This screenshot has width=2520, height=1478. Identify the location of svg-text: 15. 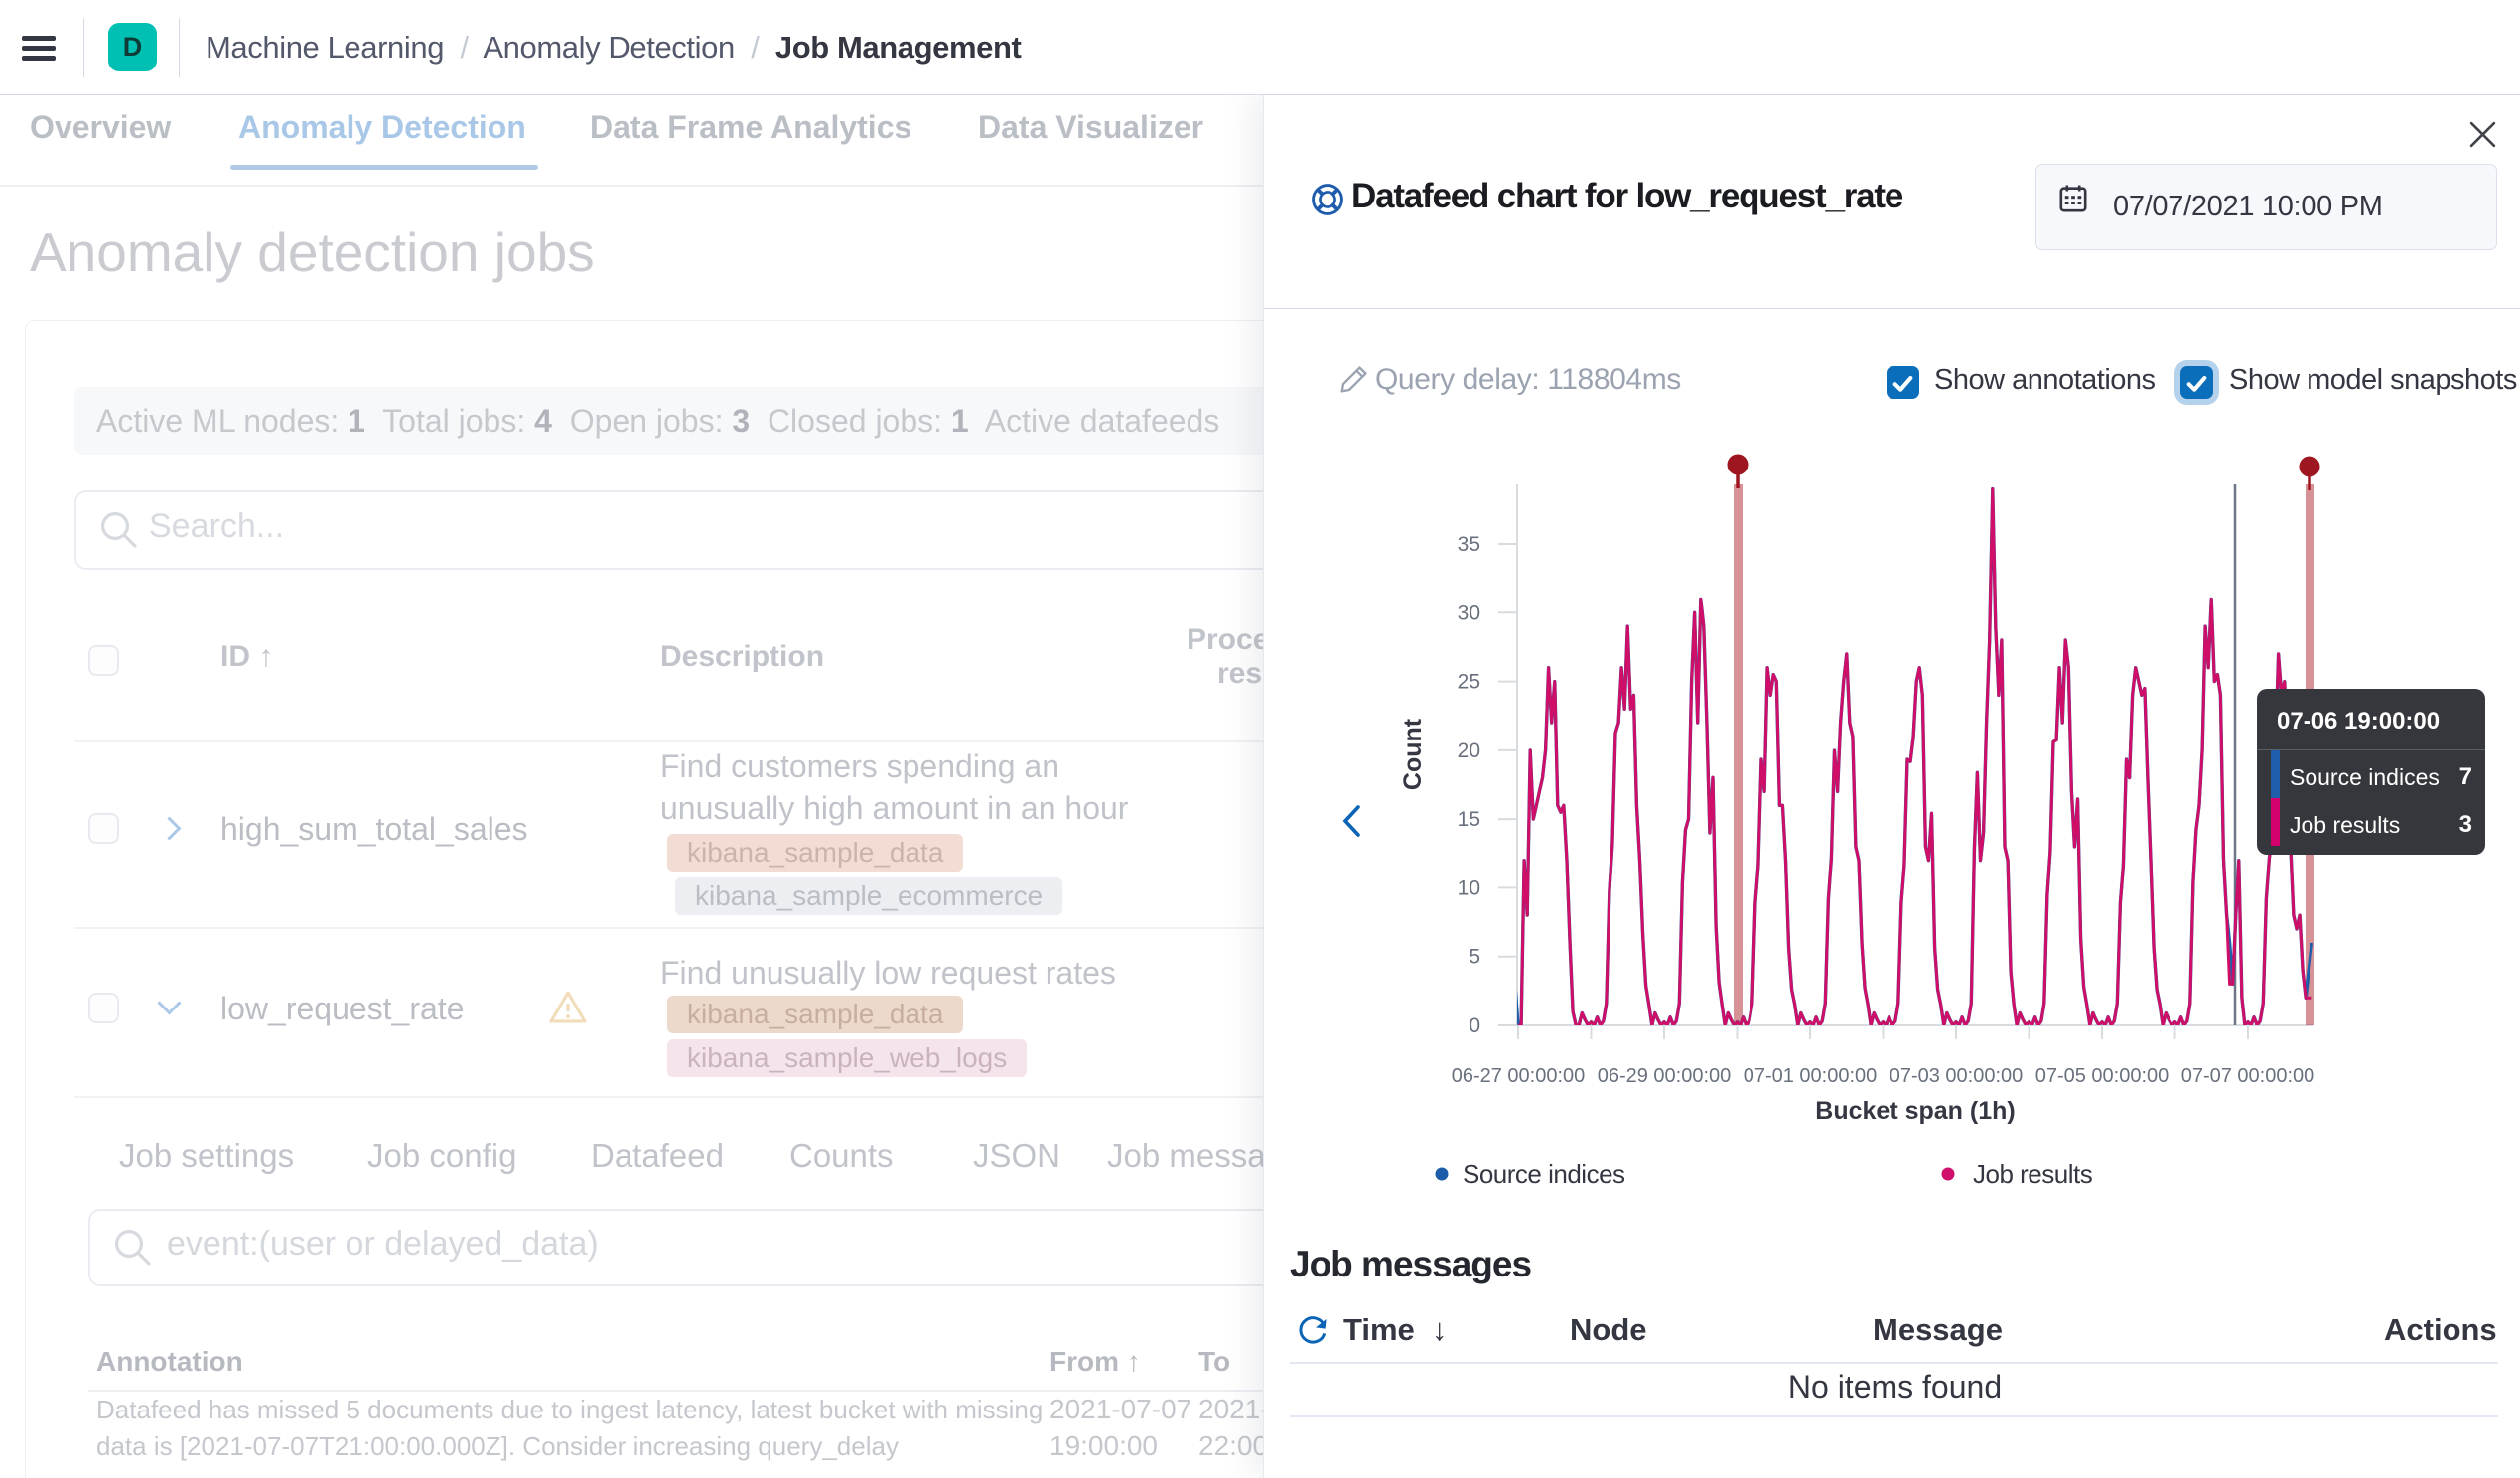
(1469, 820).